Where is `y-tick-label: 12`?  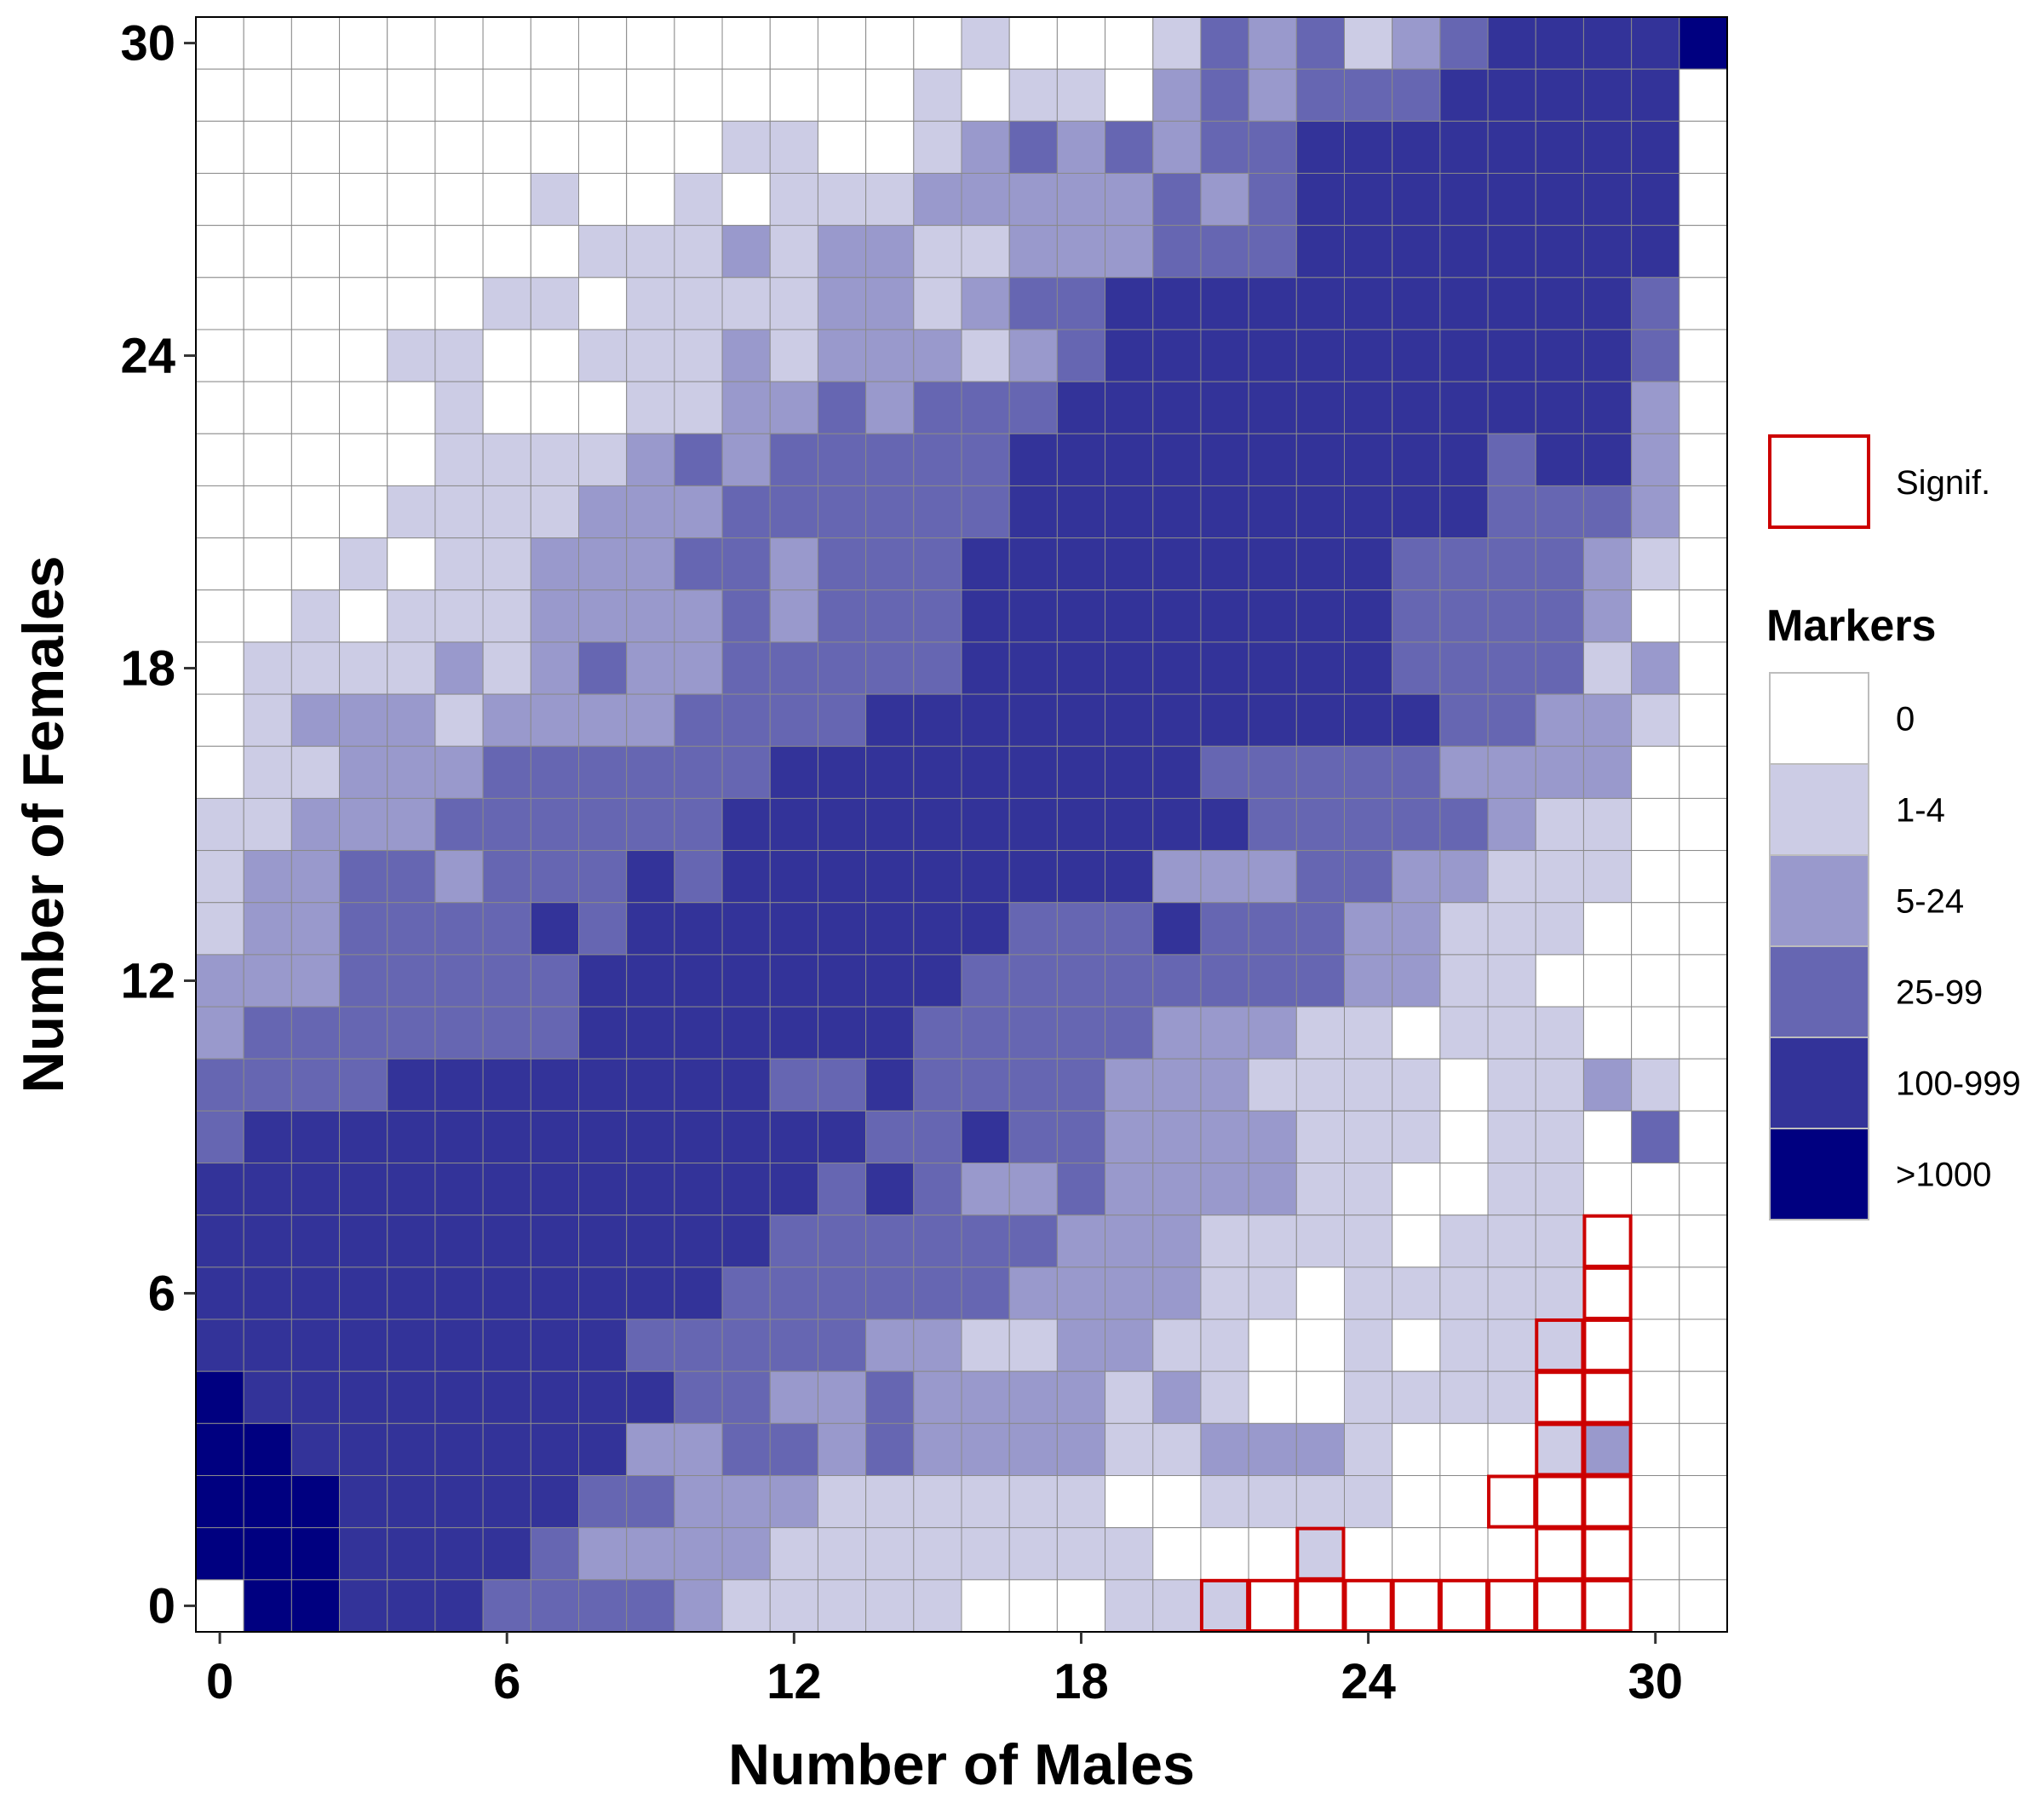 y-tick-label: 12 is located at coordinates (147, 980).